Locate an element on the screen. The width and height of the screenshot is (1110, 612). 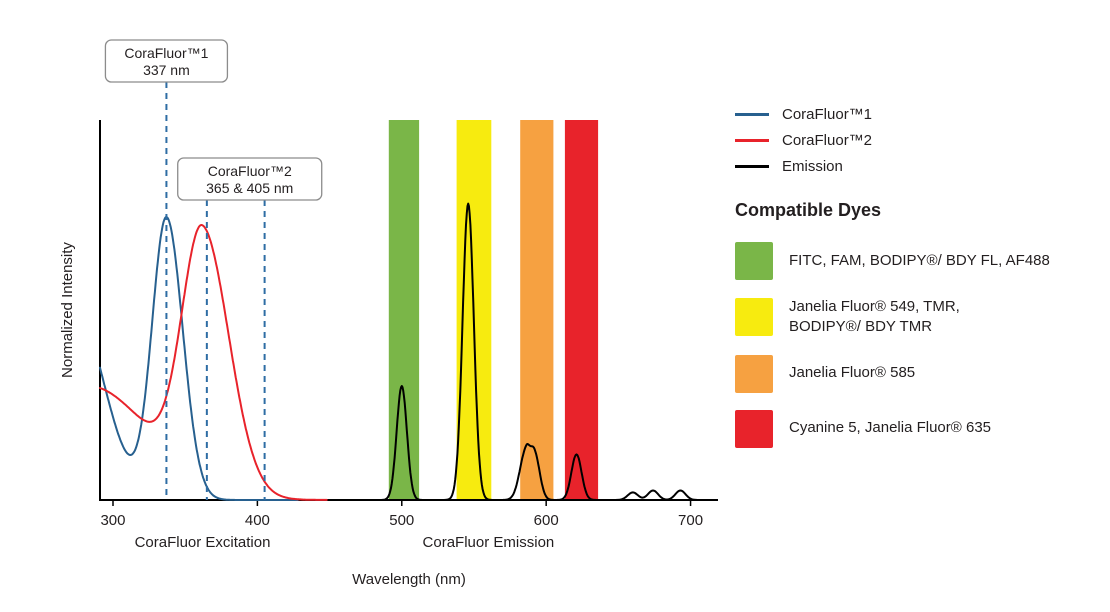
annotation-title-1: CoraFluor™2 is located at coordinates (250, 171).